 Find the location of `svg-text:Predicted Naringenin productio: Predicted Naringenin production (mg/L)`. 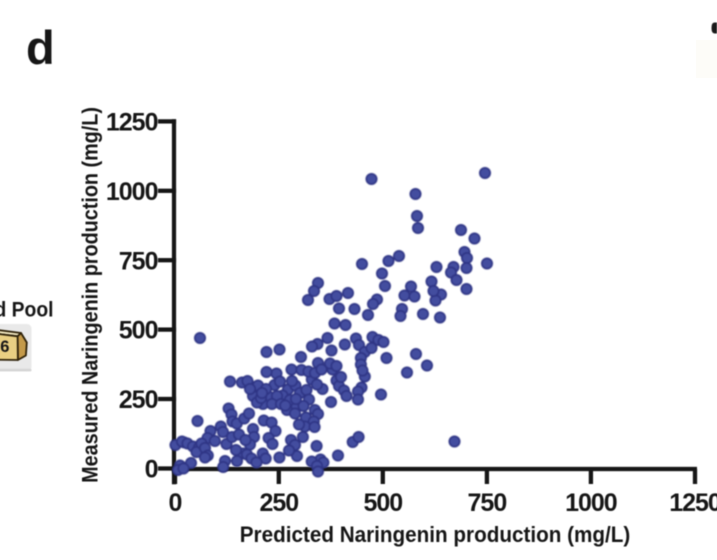

svg-text:Predicted Naringenin productio: Predicted Naringenin production (mg/L) is located at coordinates (435, 534).